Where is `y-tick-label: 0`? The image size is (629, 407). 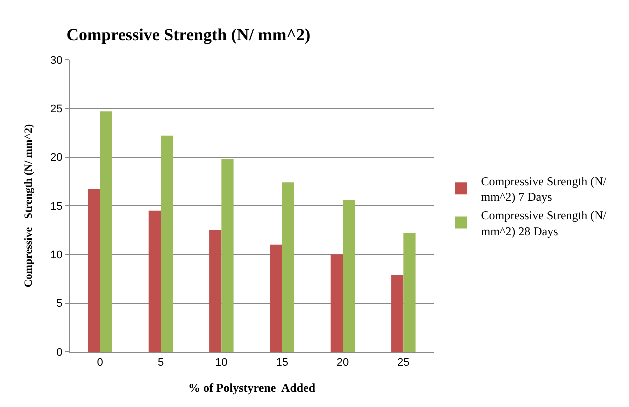
y-tick-label: 0 is located at coordinates (59, 352).